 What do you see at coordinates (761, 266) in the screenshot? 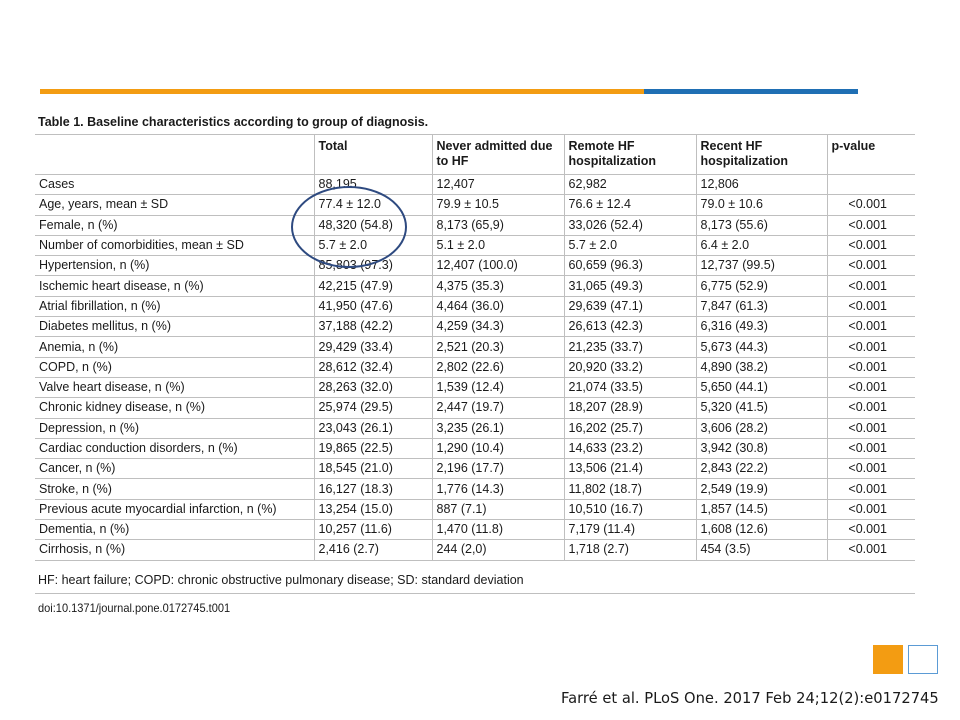
I see `table-cell: 12,737 (99.5)` at bounding box center [761, 266].